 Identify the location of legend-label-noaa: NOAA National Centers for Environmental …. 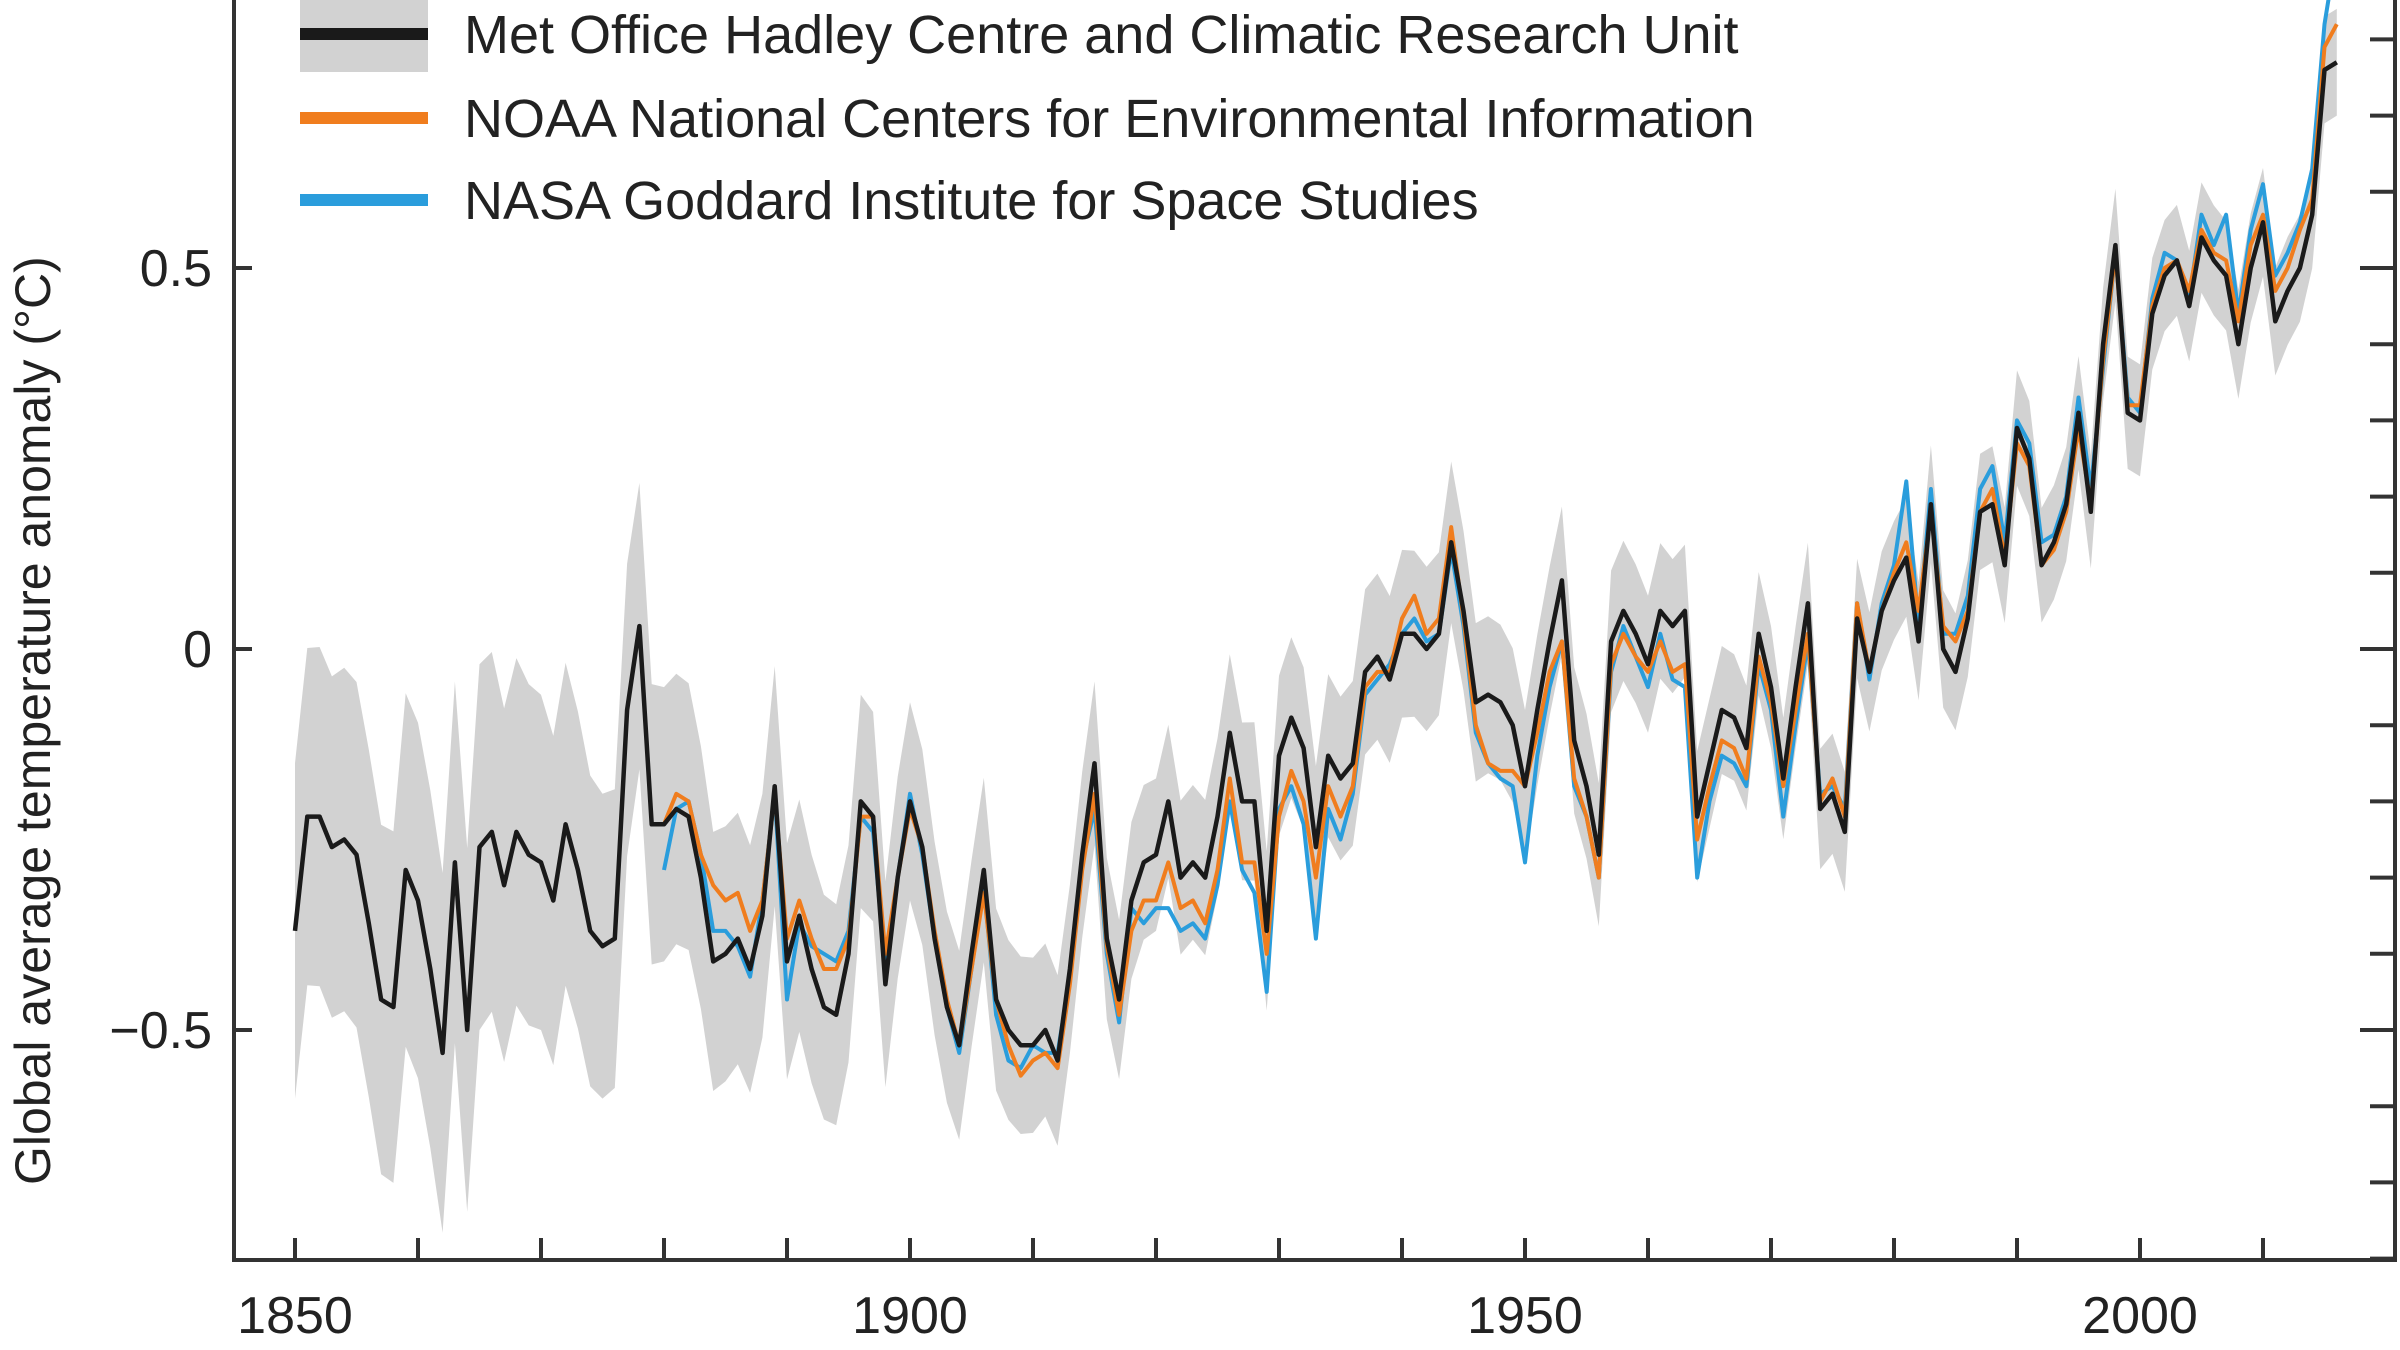
(1109, 119).